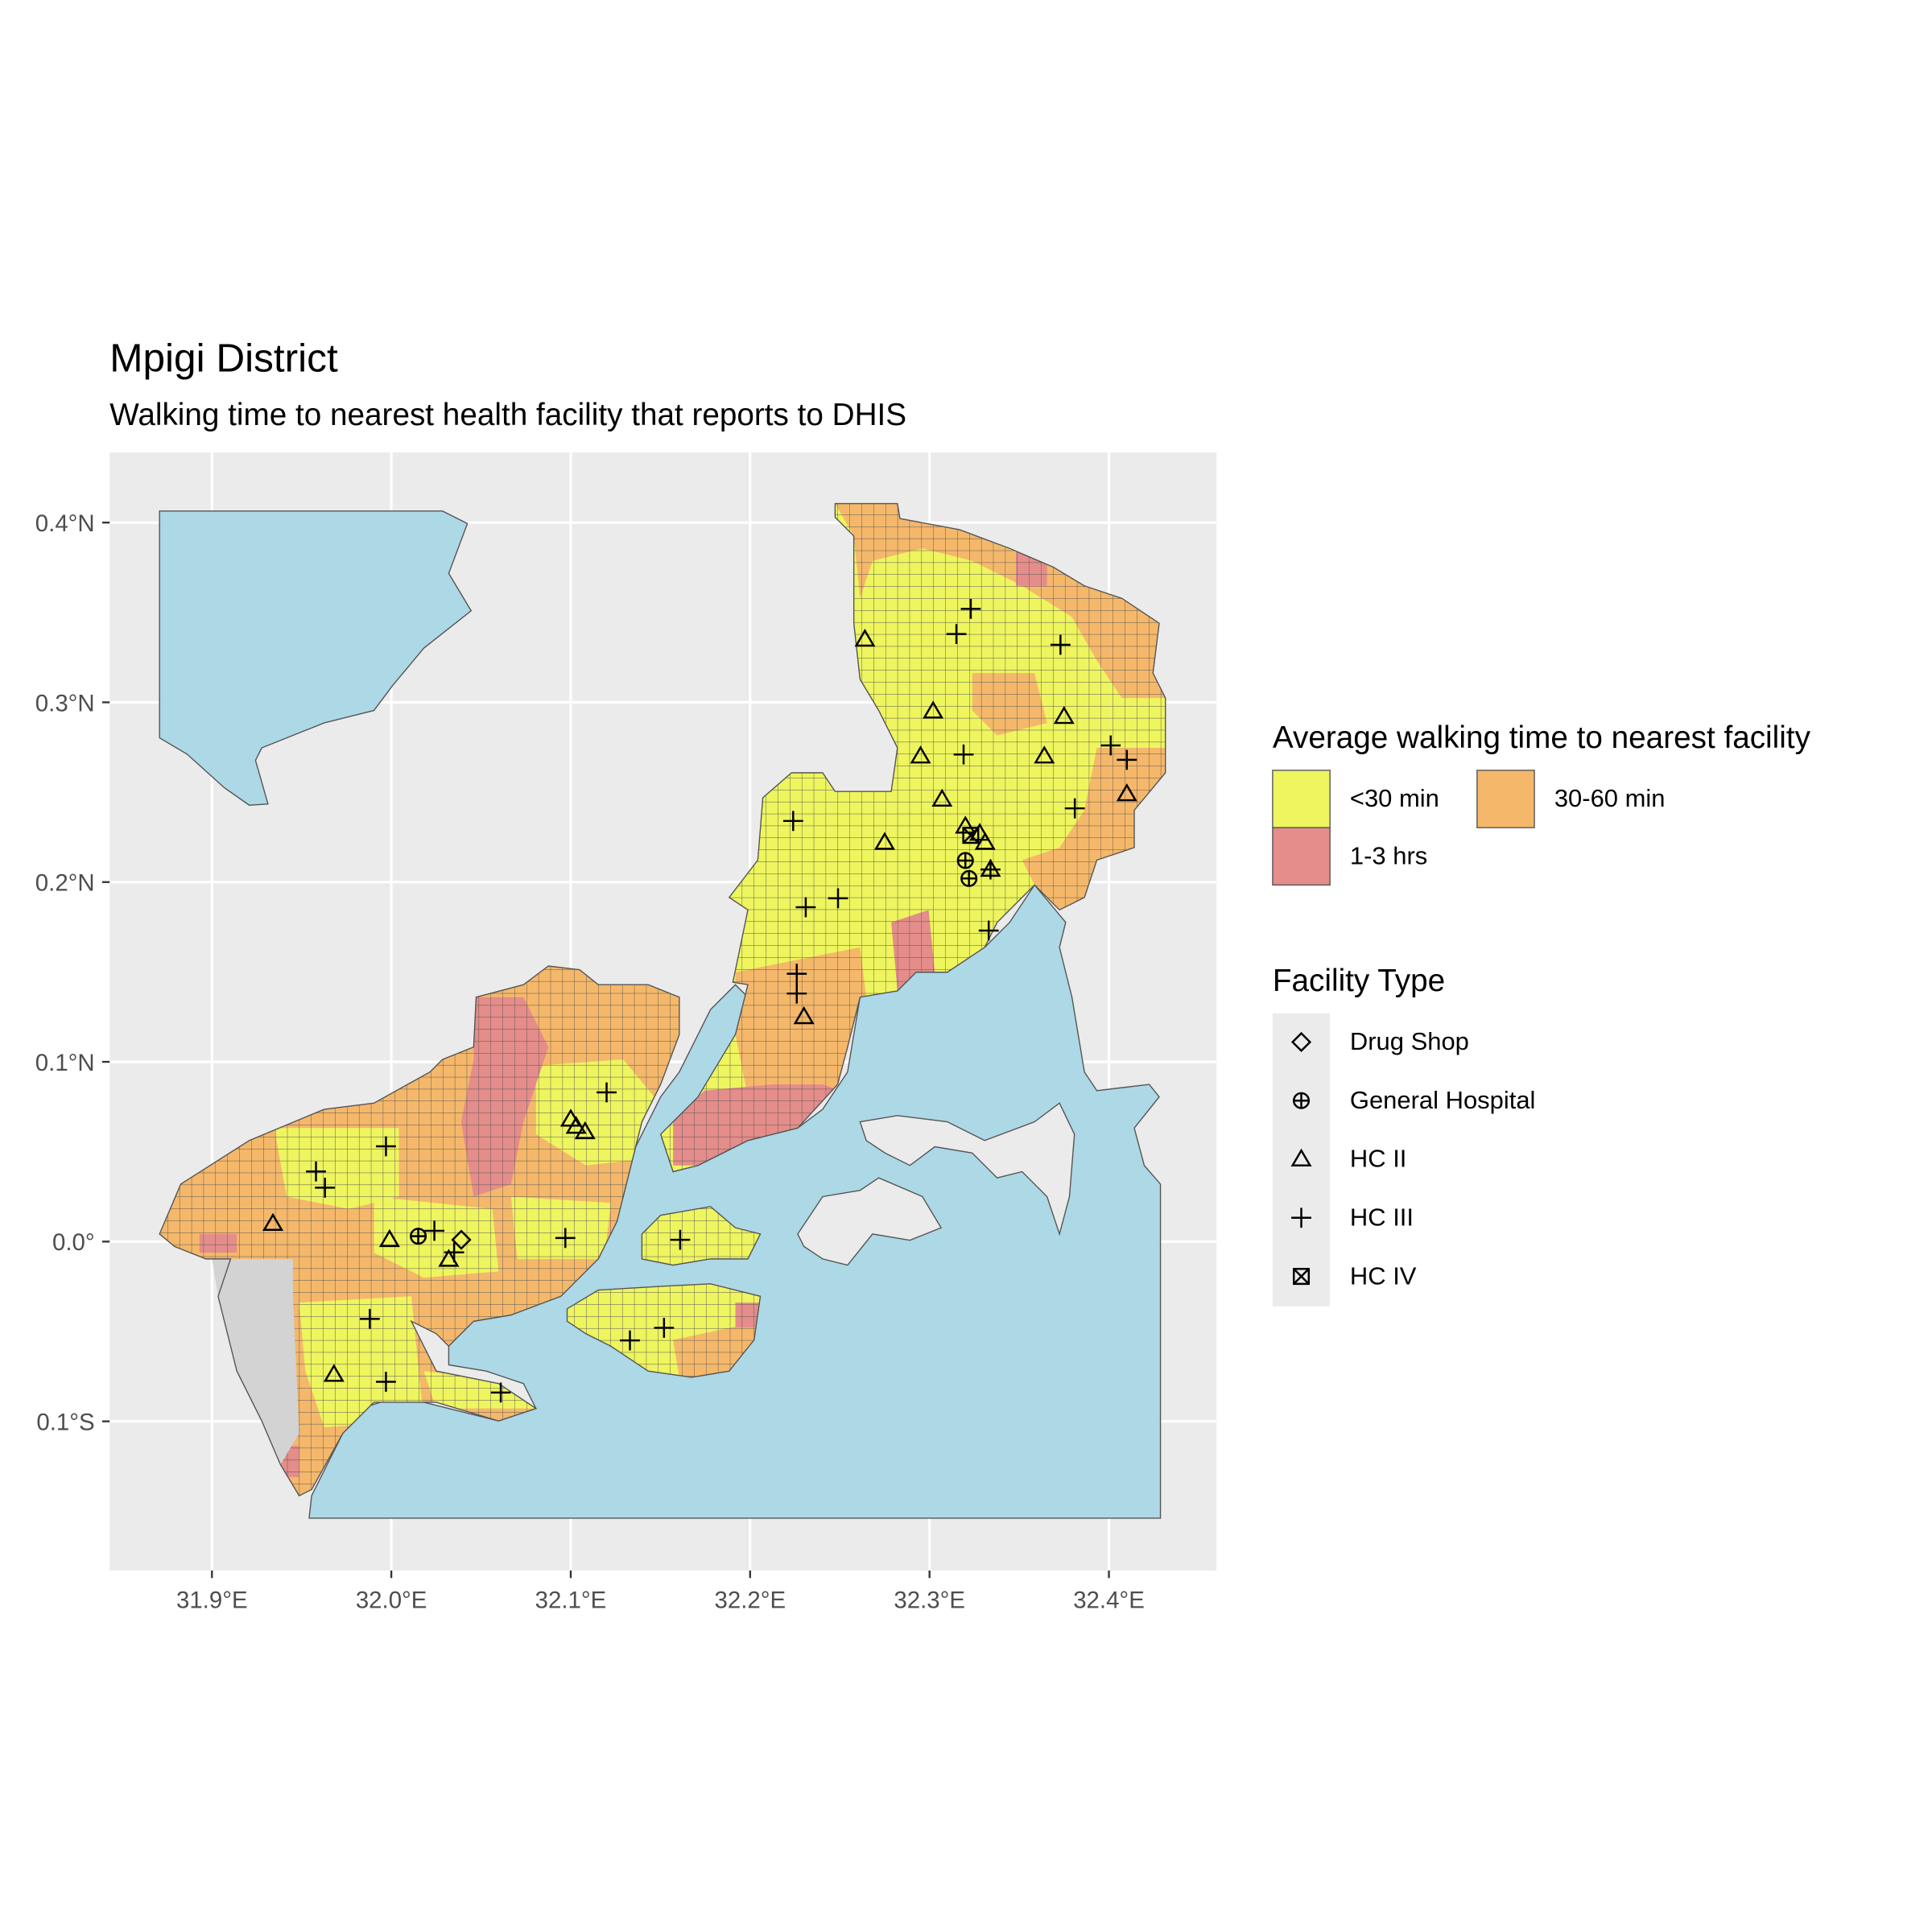 This screenshot has height=1932, width=1932. Describe the element at coordinates (571, 1600) in the screenshot. I see `x-tick-label: 32.1°E` at that location.